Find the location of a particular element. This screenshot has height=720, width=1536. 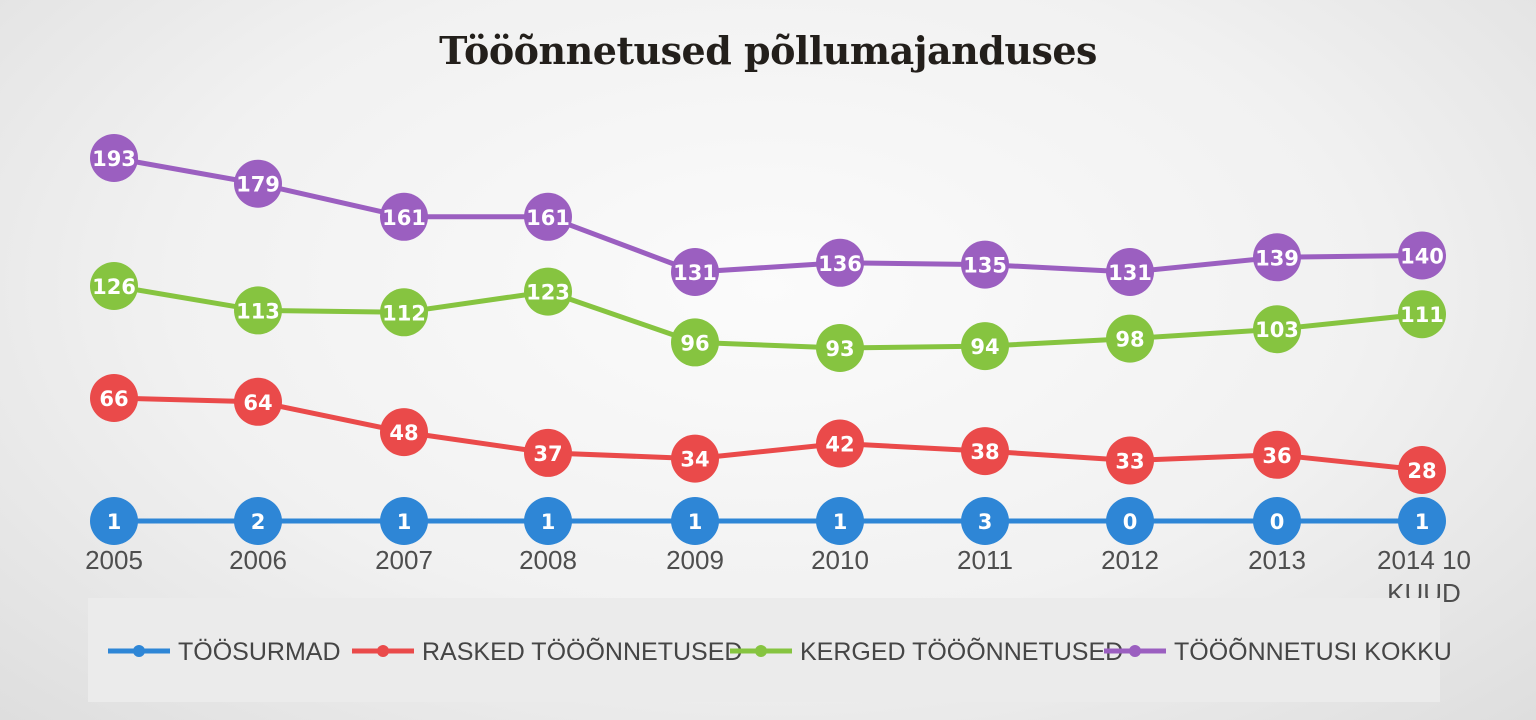

data-label: 193 is located at coordinates (114, 159).